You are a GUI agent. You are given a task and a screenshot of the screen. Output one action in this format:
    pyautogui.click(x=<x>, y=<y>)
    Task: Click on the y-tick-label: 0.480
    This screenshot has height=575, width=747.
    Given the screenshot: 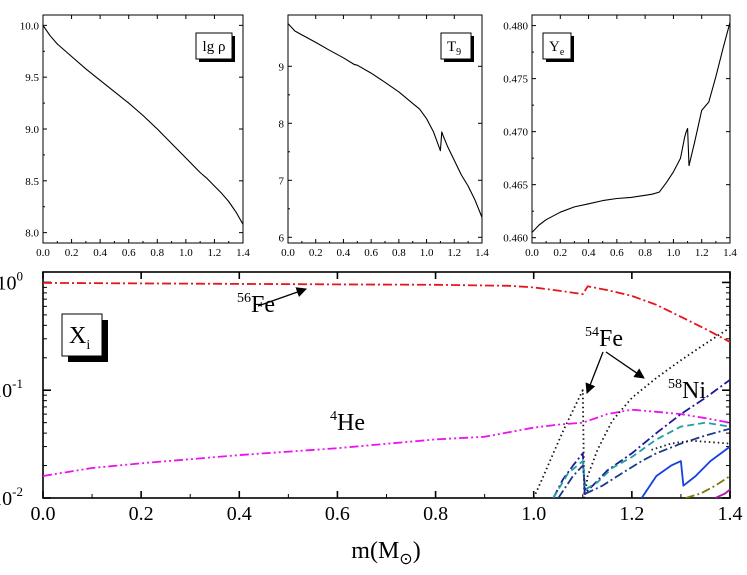 What is the action you would take?
    pyautogui.click(x=515, y=27)
    